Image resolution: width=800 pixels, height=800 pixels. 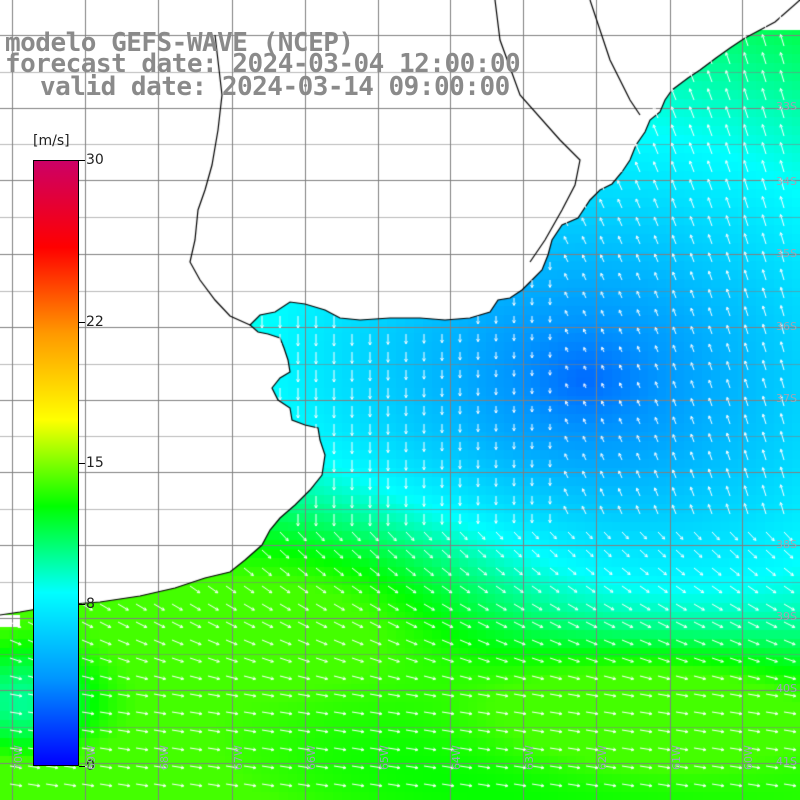 I want to click on valid-date: valid date: 2024-03-14 09:00:00, so click(x=275, y=87).